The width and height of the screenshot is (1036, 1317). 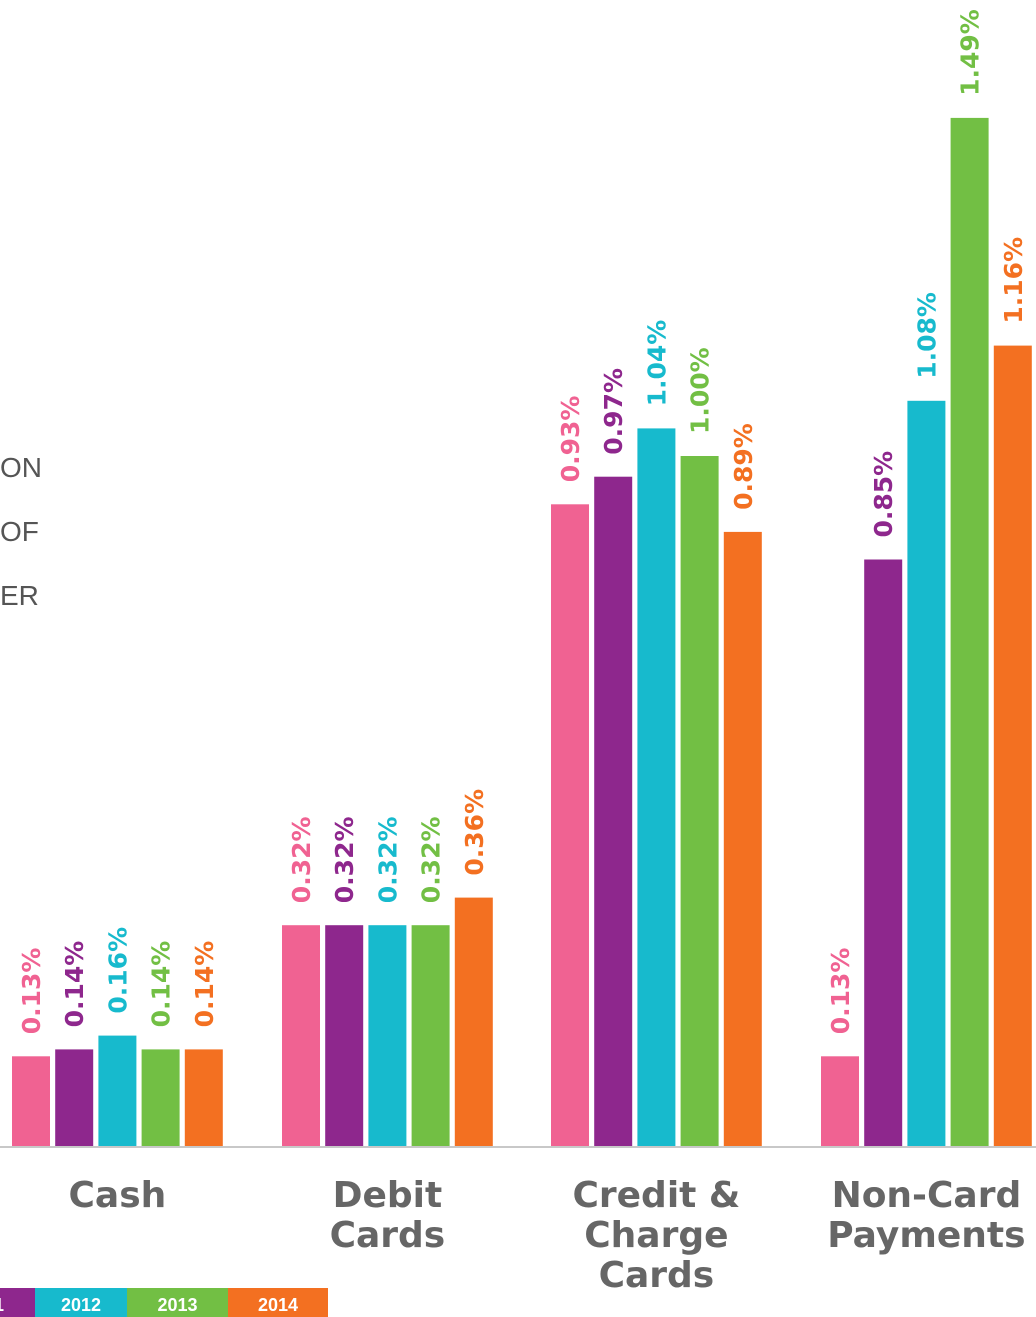 I want to click on value-label-3-4: 1.08%, so click(x=926, y=335).